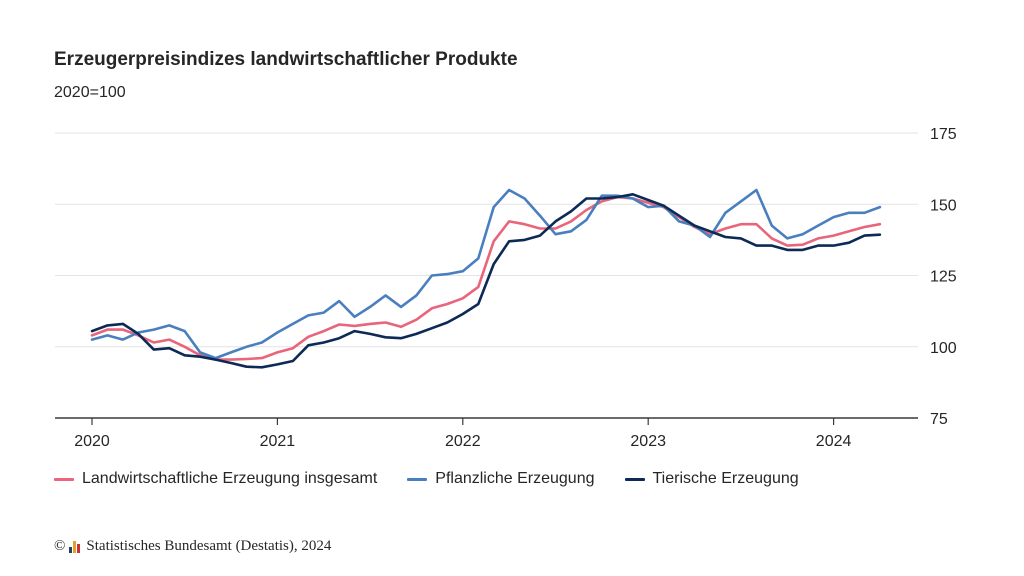 This screenshot has height=576, width=1024. Describe the element at coordinates (943, 205) in the screenshot. I see `y-tick-label-150: 150` at that location.